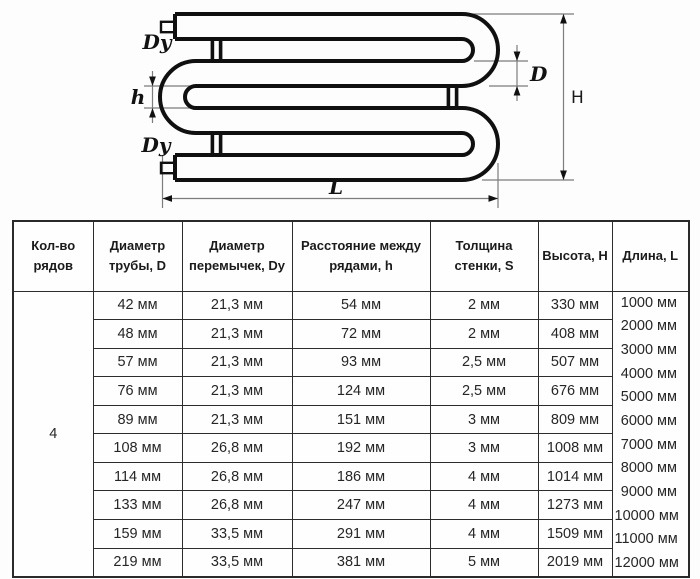 The height and width of the screenshot is (579, 700). I want to click on length-value: 10000 мм, so click(646, 515).